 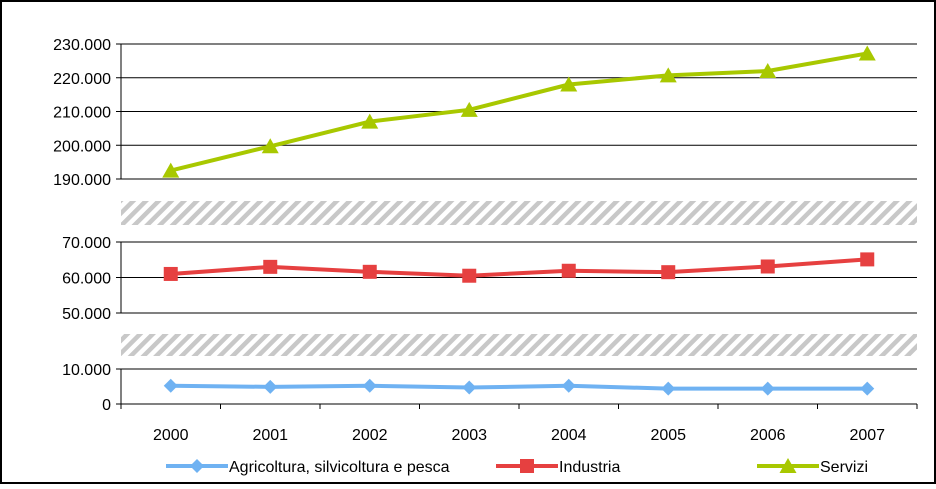 What do you see at coordinates (339, 467) in the screenshot?
I see `legend-label-agricoltura: Agricoltura, silvicoltura e pesca` at bounding box center [339, 467].